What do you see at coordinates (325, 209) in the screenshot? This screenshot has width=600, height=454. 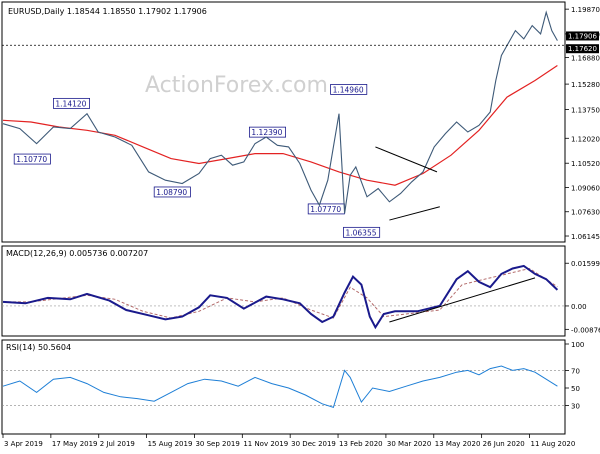 I see `annotation-label: 1.07770` at bounding box center [325, 209].